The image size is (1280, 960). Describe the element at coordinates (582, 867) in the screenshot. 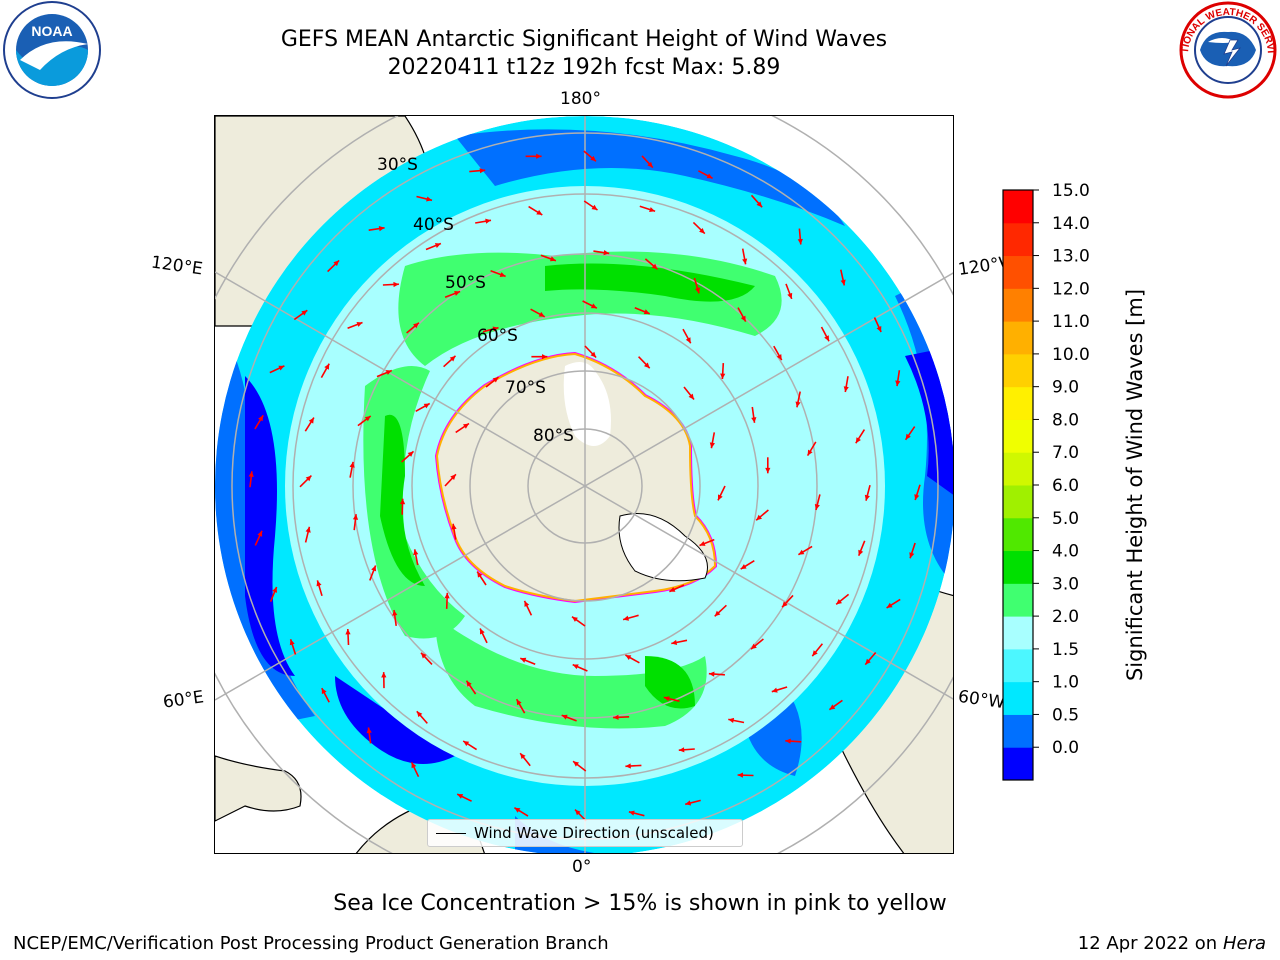

I see `lon-label-0: 0°` at that location.